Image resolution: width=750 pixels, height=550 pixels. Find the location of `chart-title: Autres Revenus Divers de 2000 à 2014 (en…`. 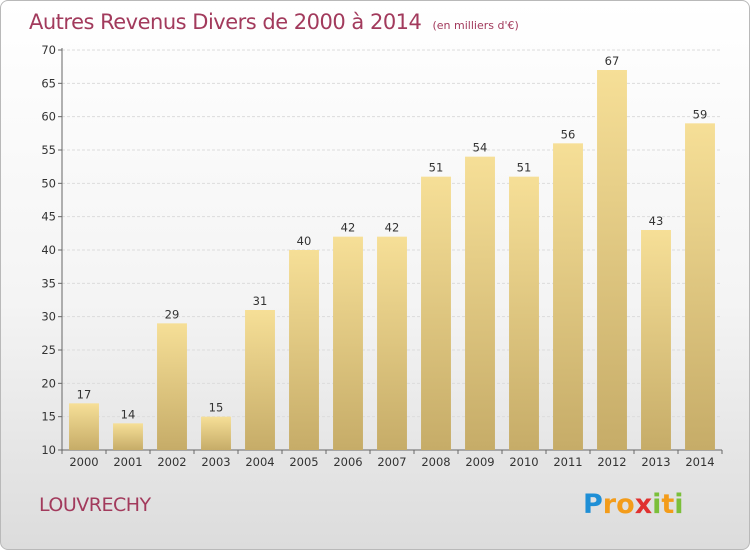

chart-title: Autres Revenus Divers de 2000 à 2014 (en… is located at coordinates (274, 22).